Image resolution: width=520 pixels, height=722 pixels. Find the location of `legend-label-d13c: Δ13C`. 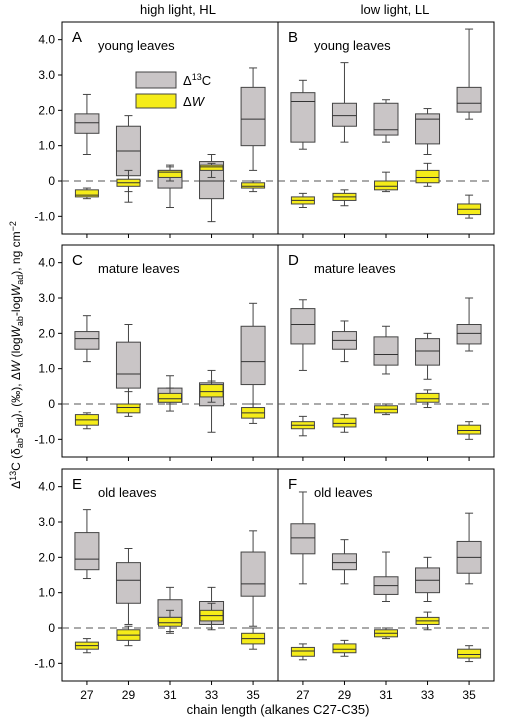

legend-label-d13c: Δ13C is located at coordinates (197, 80).